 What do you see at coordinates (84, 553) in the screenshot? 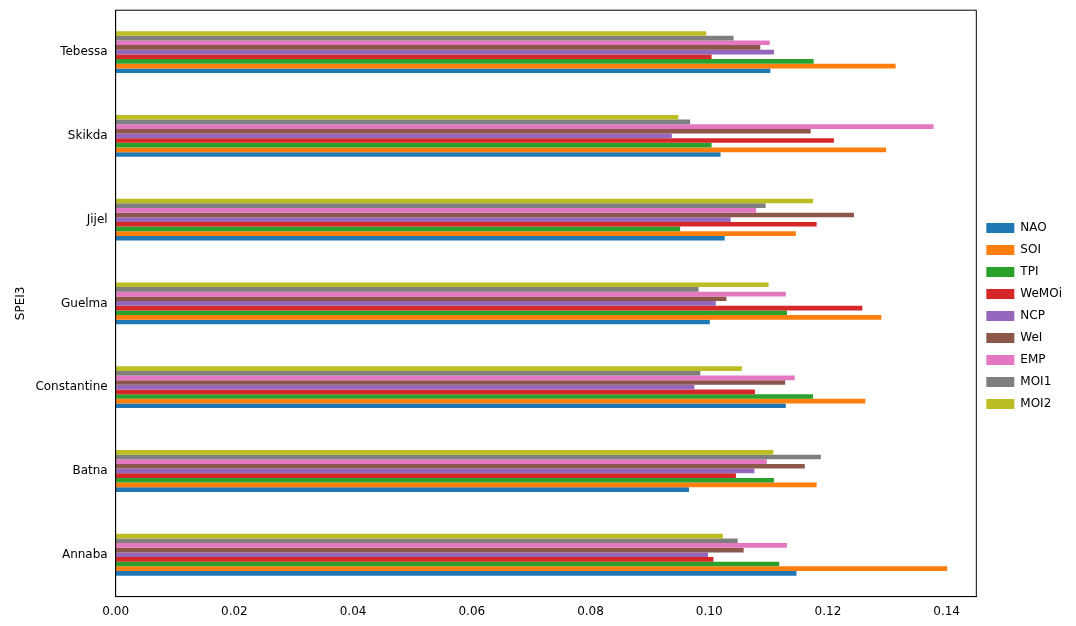
I see `y-tick-label: Annaba` at bounding box center [84, 553].